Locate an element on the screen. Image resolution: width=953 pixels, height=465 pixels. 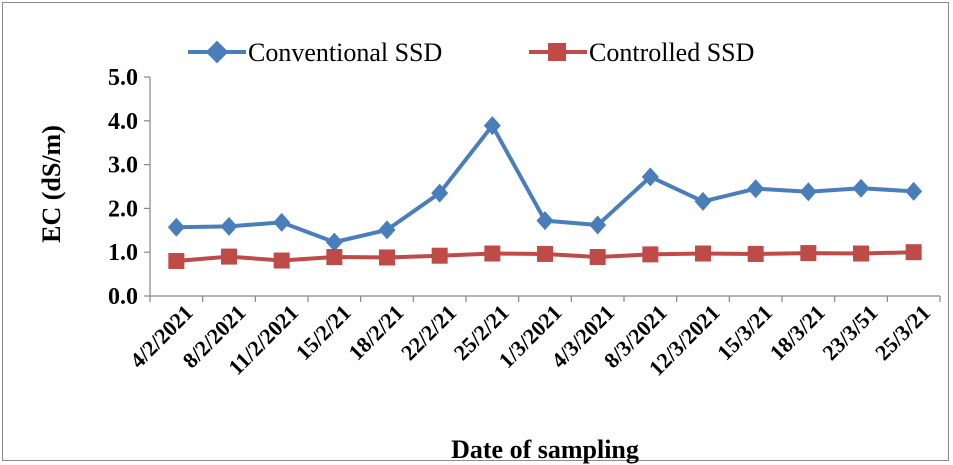
x-tick-label: 15/3/21 is located at coordinates (744, 332).